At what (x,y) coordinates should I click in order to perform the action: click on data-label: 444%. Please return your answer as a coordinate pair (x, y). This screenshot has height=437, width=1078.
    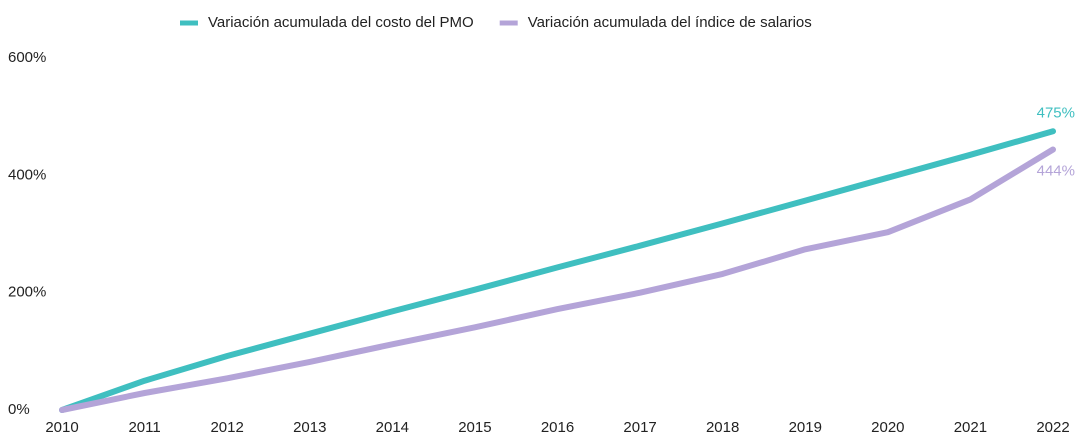
    Looking at the image, I should click on (1056, 170).